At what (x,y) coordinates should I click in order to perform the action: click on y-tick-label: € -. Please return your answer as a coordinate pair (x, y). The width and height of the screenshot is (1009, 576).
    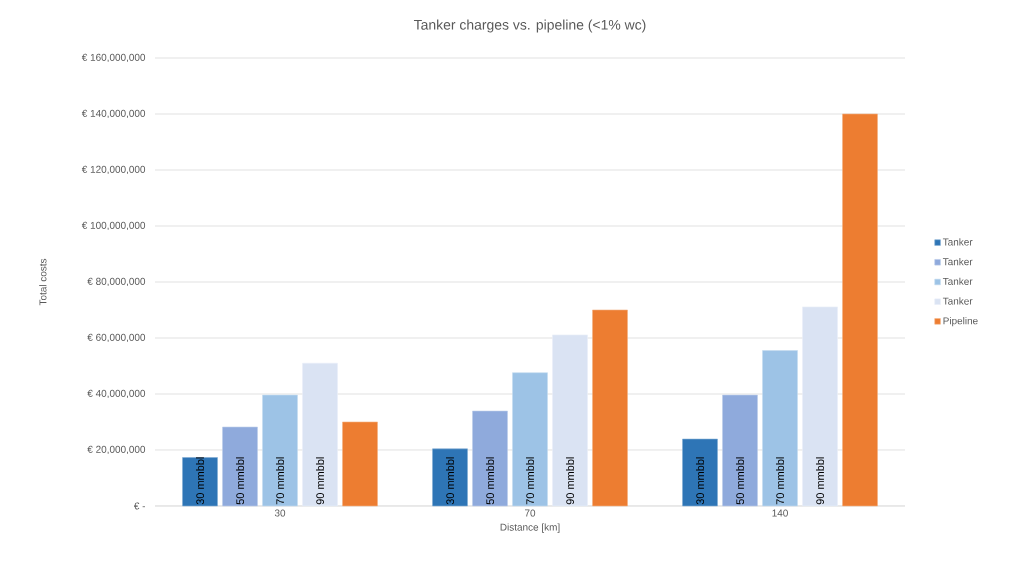
    Looking at the image, I should click on (139, 506).